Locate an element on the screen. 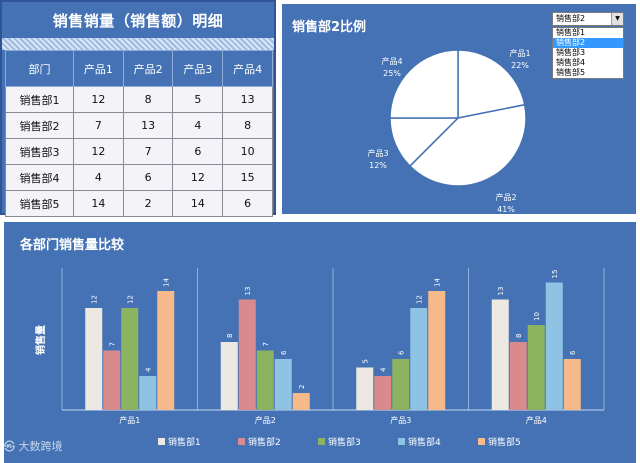  pie-slice-percent: 22% is located at coordinates (520, 65).